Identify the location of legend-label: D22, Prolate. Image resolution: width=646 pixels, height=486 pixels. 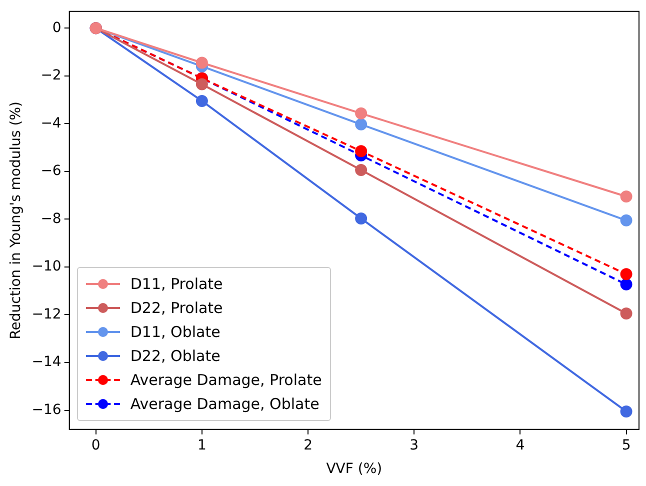
(176, 308).